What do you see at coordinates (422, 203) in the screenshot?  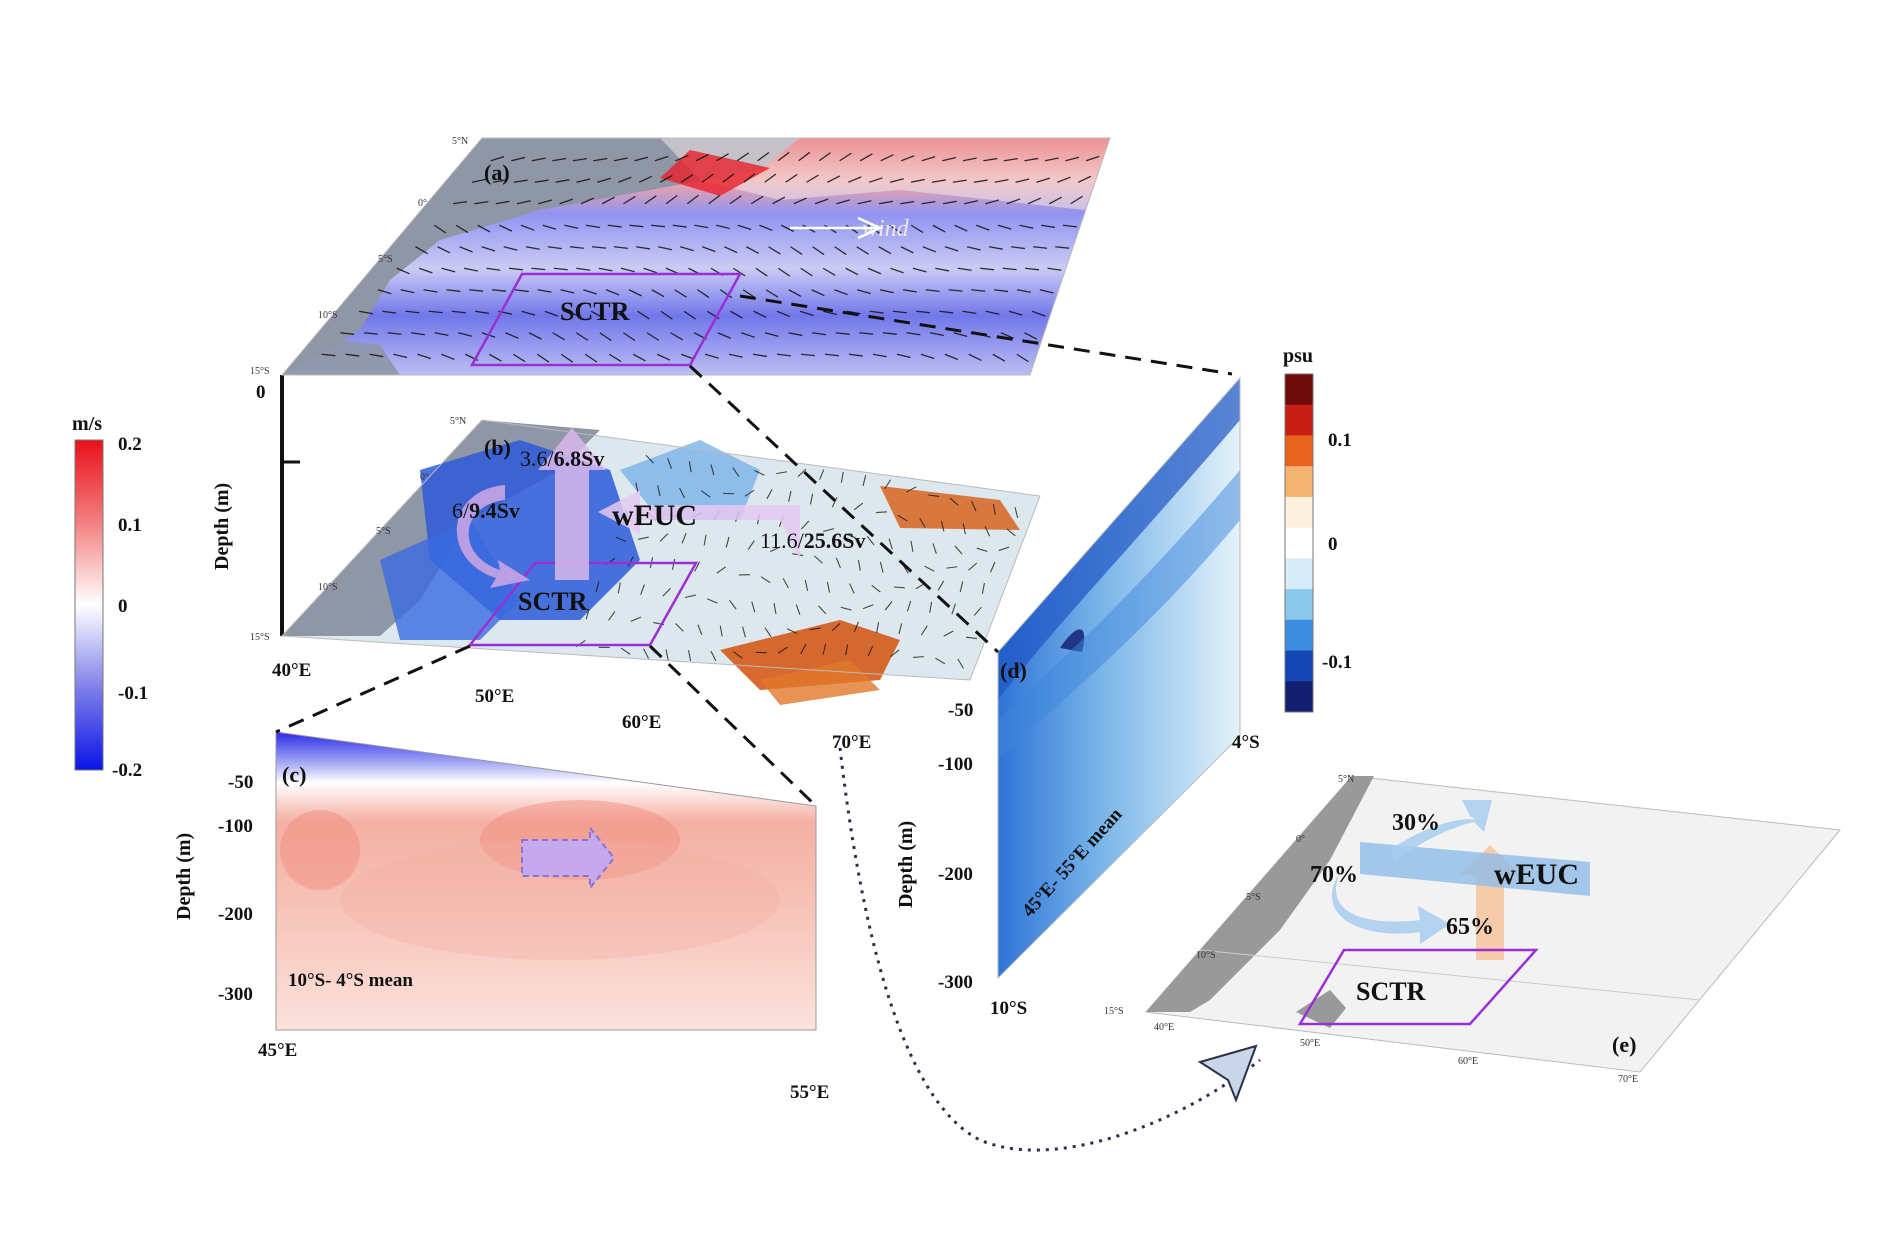 I see `panel-a-lat-tick: 0°` at bounding box center [422, 203].